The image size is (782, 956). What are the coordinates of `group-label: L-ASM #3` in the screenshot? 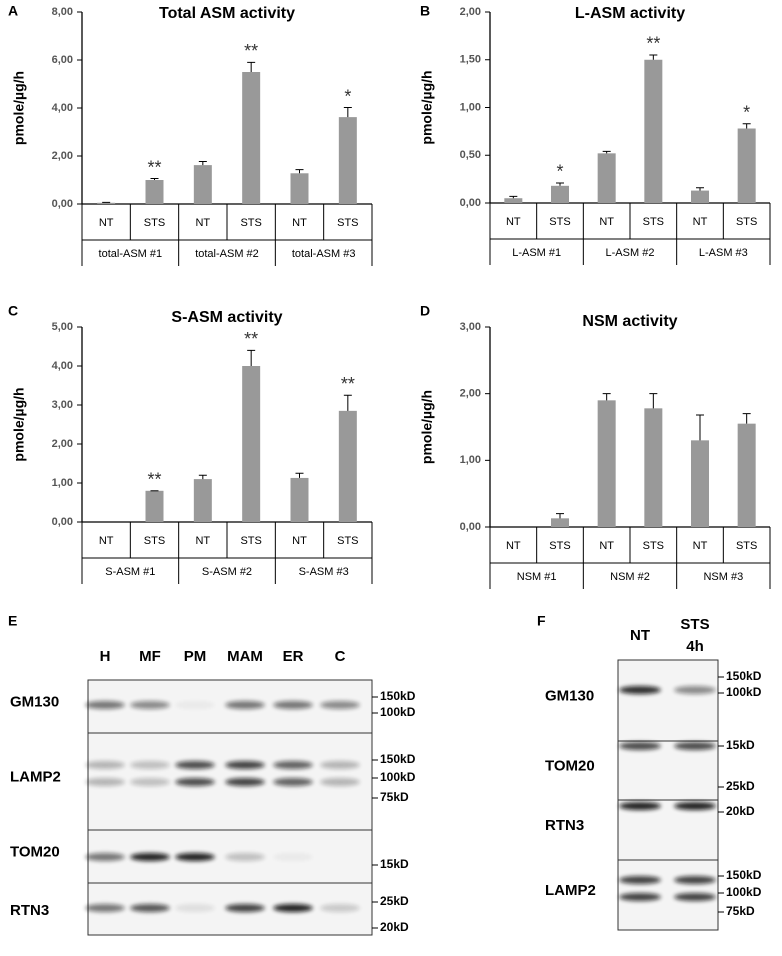 It's located at (723, 253).